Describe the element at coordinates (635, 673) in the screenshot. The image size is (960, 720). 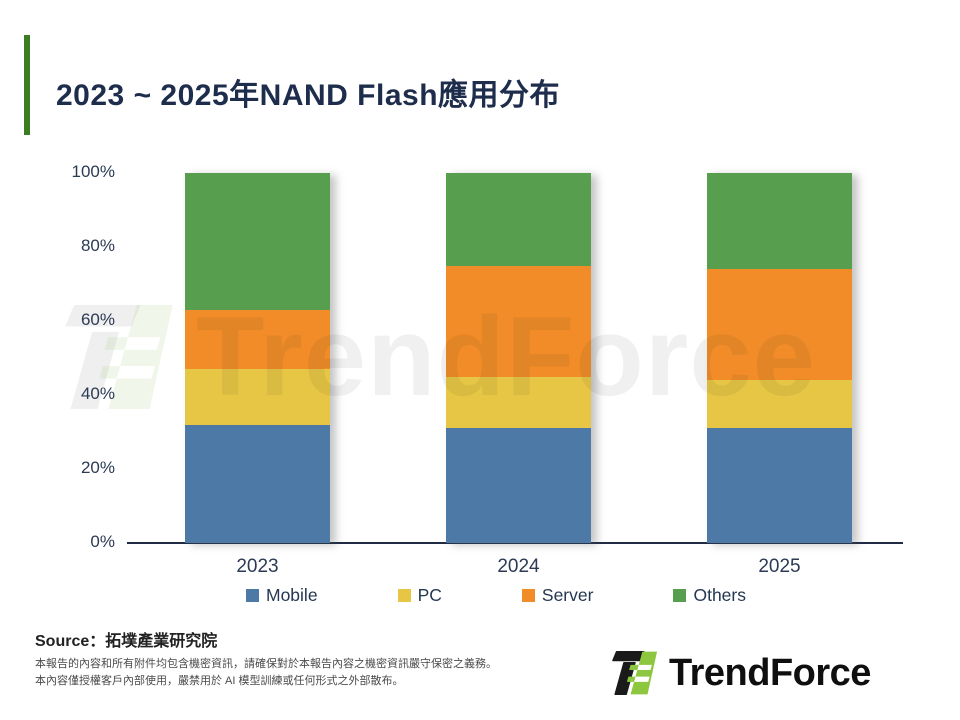
I see `trendforce-logo-mark-icon` at that location.